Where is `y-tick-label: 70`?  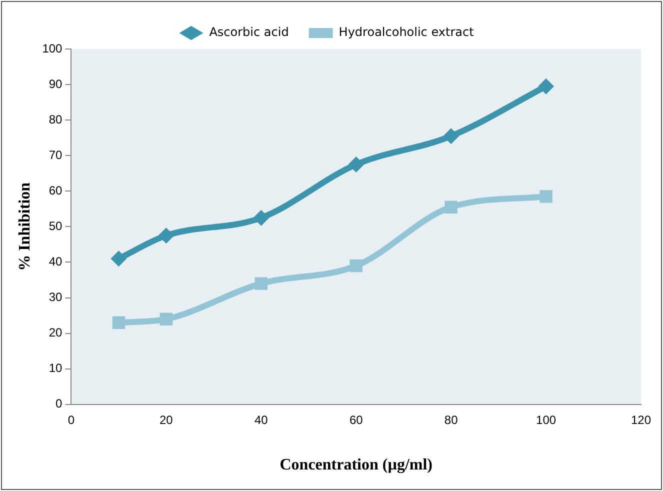
y-tick-label: 70 is located at coordinates (55, 155).